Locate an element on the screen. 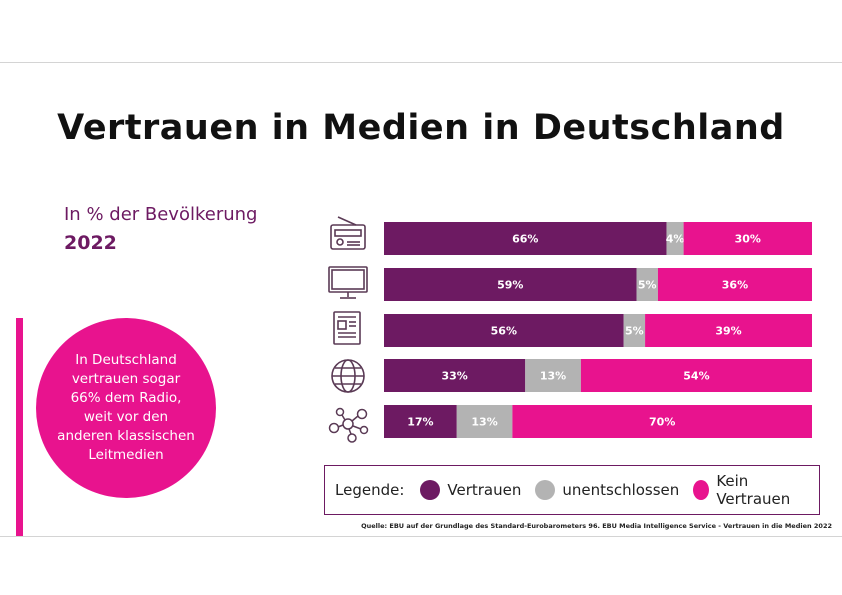  legend-item-unentschlossen: unentschlossen is located at coordinates (607, 490).